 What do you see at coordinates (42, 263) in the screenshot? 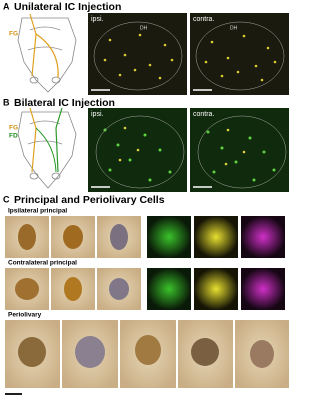
I see `row-label: Contralateral principal` at bounding box center [42, 263].